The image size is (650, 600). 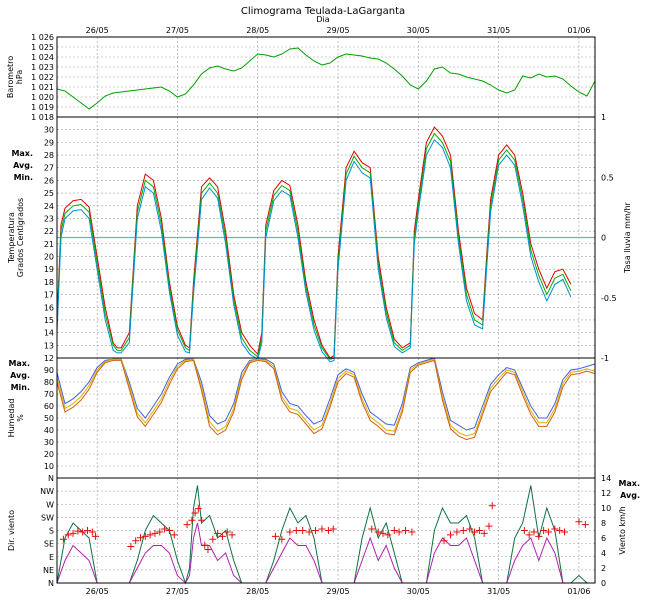 I want to click on y2-tick-label: 6, so click(x=603, y=538).